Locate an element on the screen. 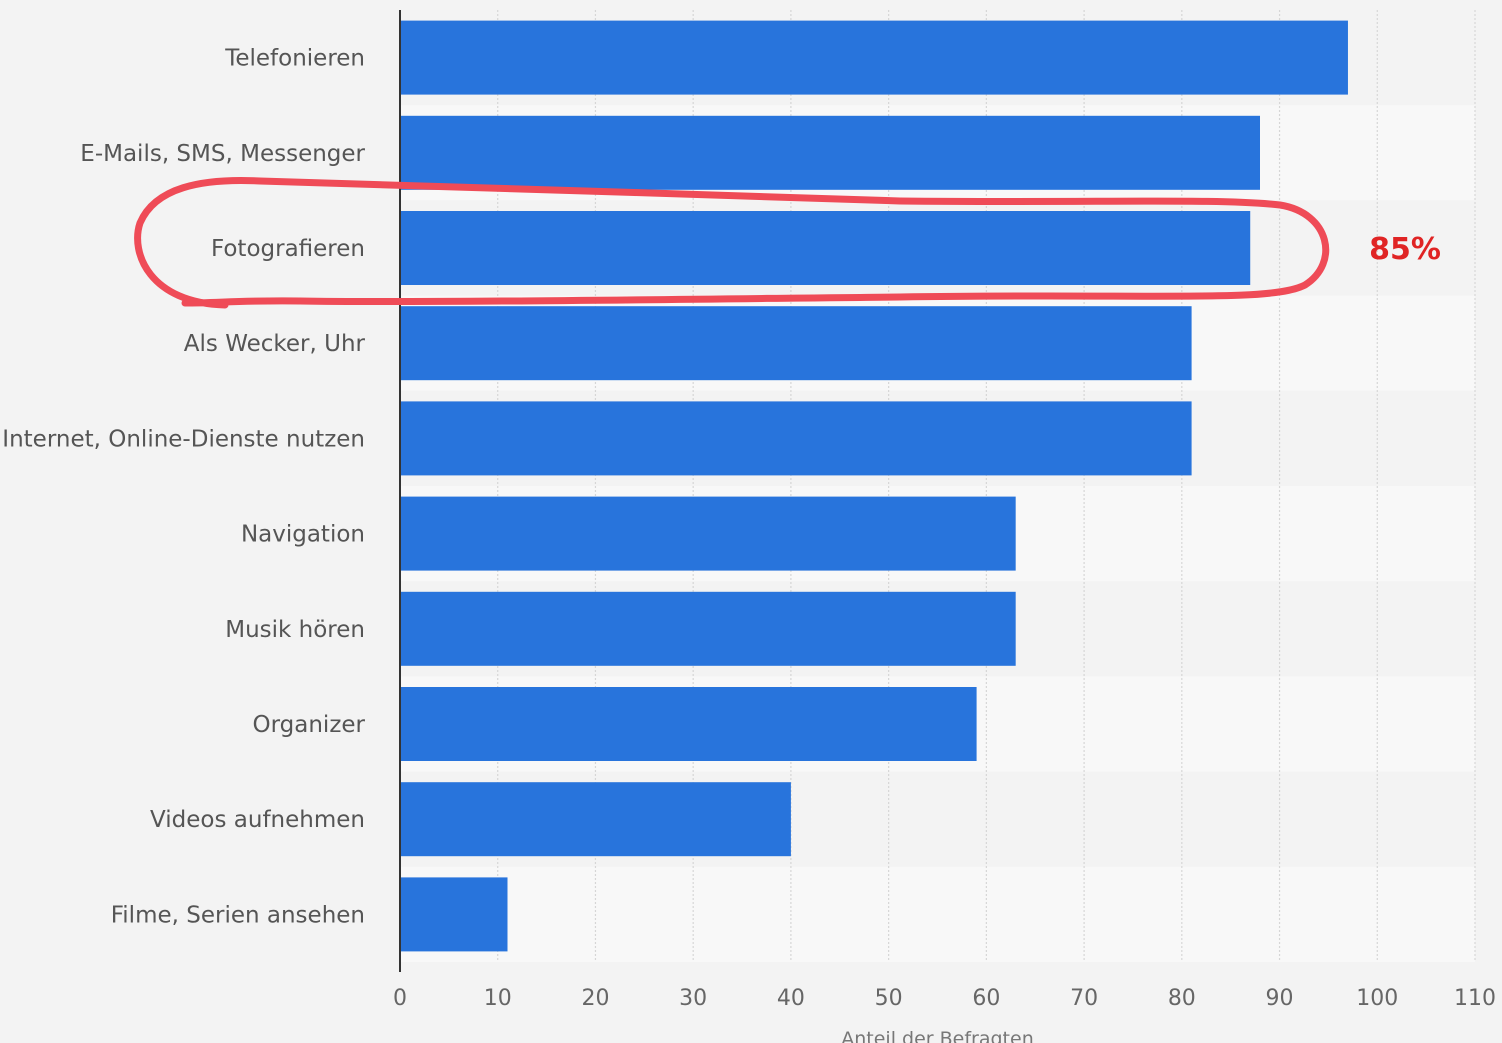 The image size is (1502, 1043). x-tick-label: 90 is located at coordinates (1280, 998).